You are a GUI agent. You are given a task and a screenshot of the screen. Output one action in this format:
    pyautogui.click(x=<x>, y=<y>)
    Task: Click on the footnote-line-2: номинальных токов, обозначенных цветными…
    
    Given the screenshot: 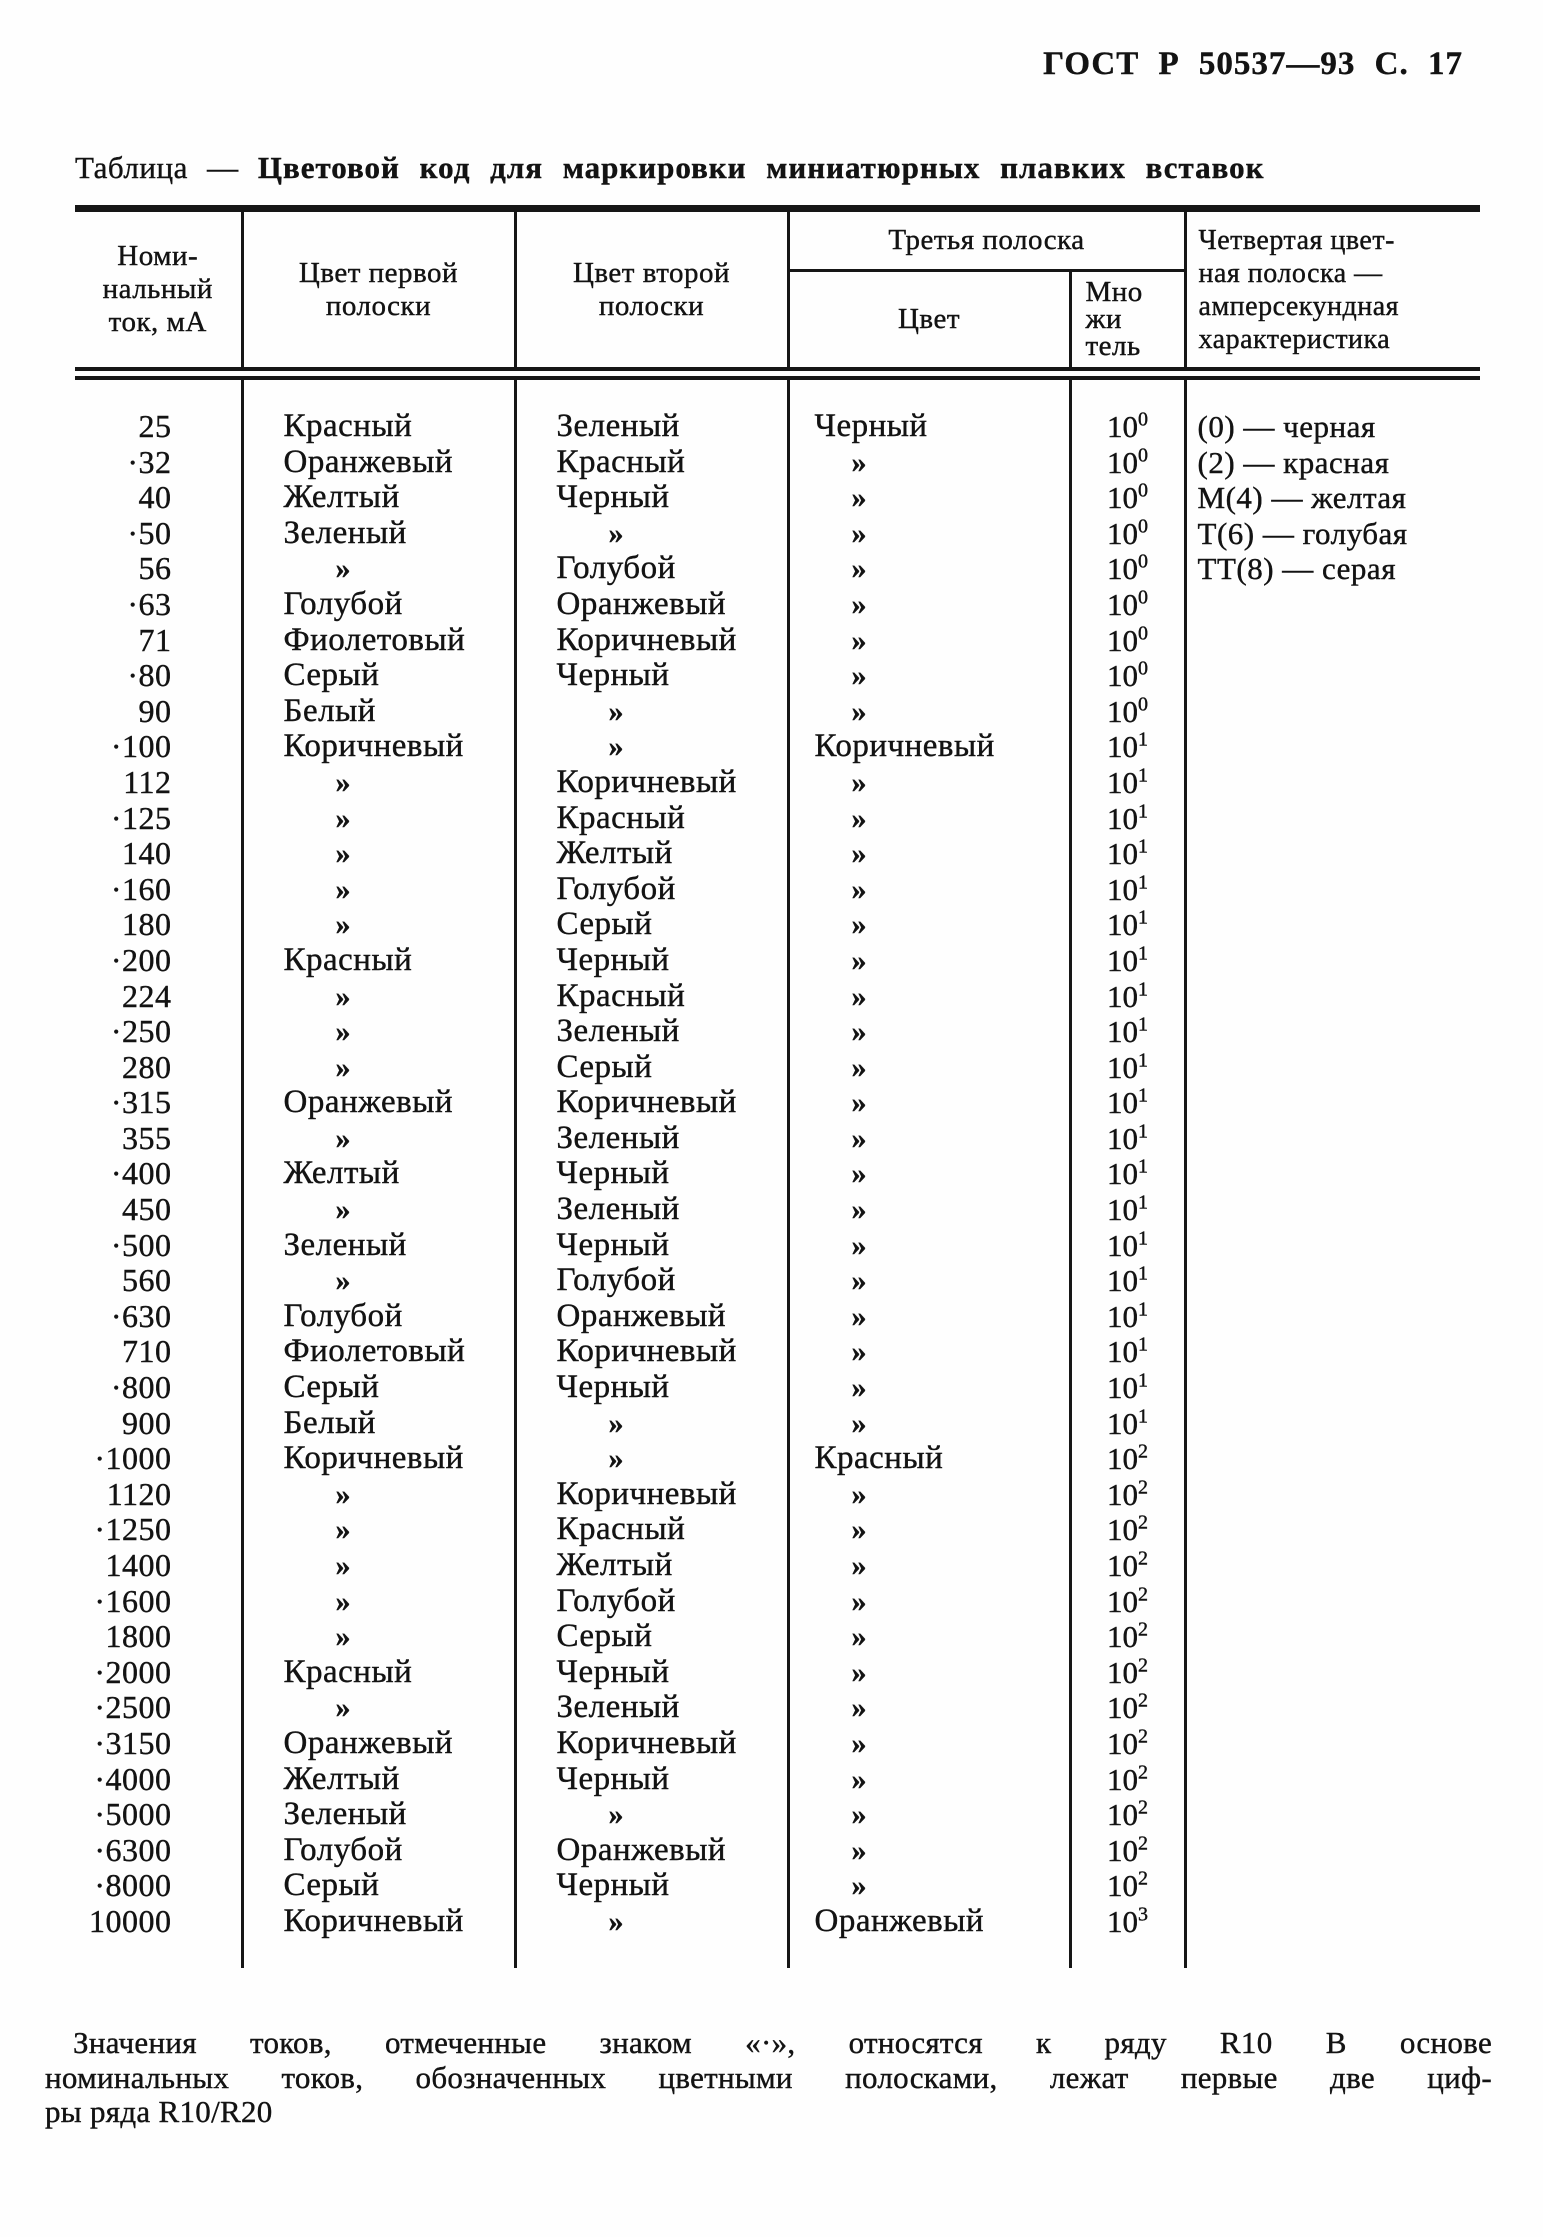 What is the action you would take?
    pyautogui.click(x=768, y=2077)
    